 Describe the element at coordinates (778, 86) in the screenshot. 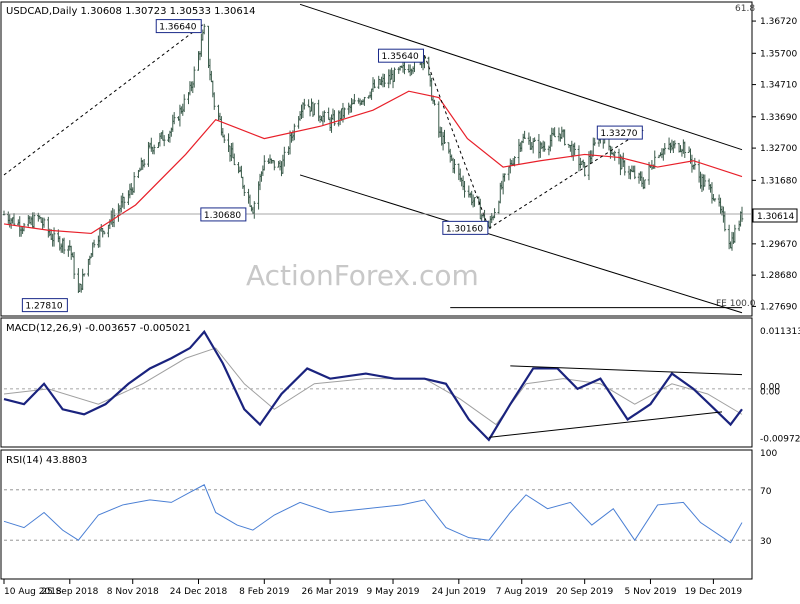

I see `price-y-tick-label: 1.34710` at that location.